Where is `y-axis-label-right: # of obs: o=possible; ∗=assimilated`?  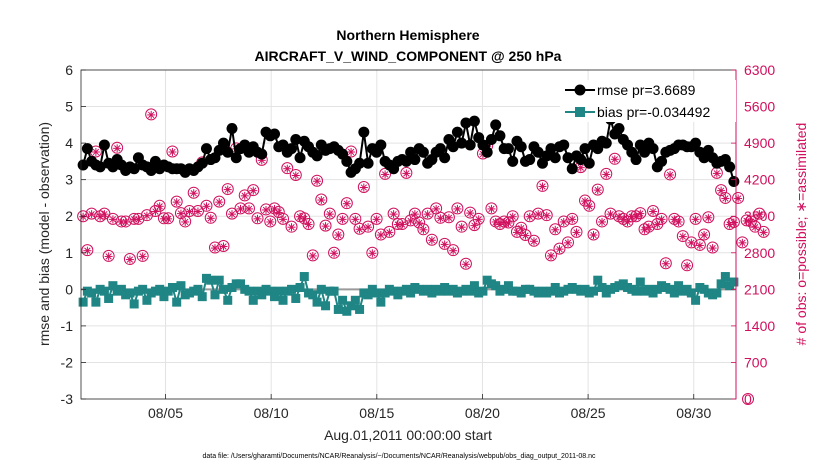 y-axis-label-right: # of obs: o=possible; ∗=assimilated is located at coordinates (801, 234).